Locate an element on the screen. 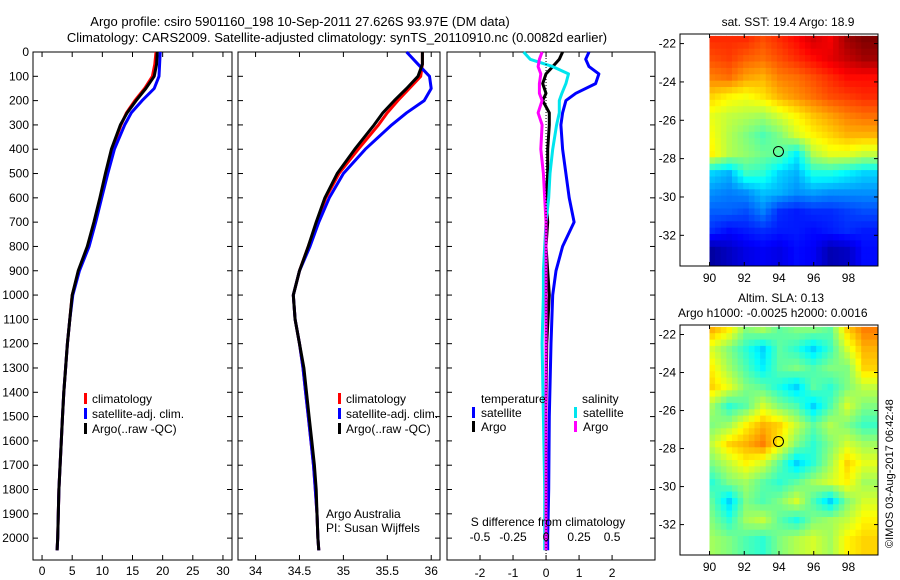 The image size is (900, 580). y-tick-label: 400 is located at coordinates (19, 149).